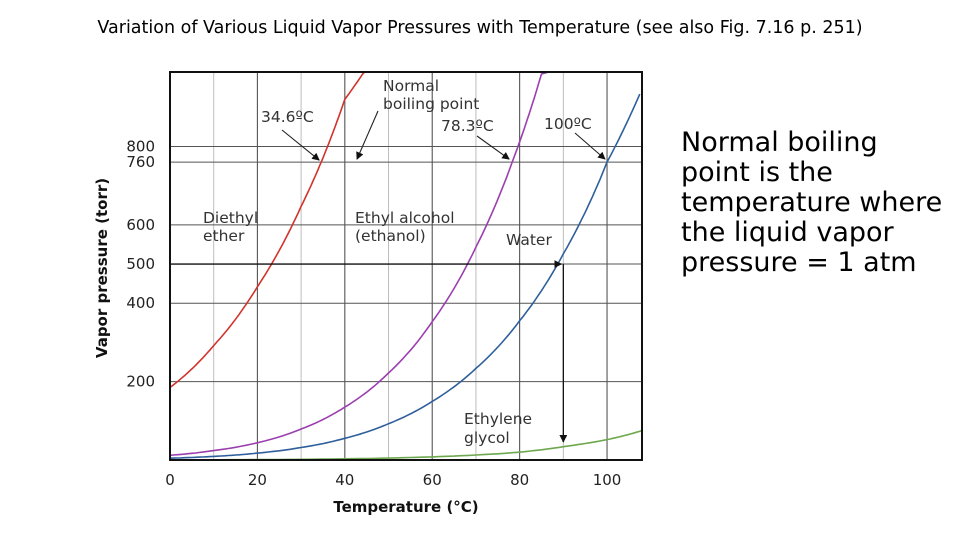  I want to click on y-tick-label: 760, so click(140, 162).